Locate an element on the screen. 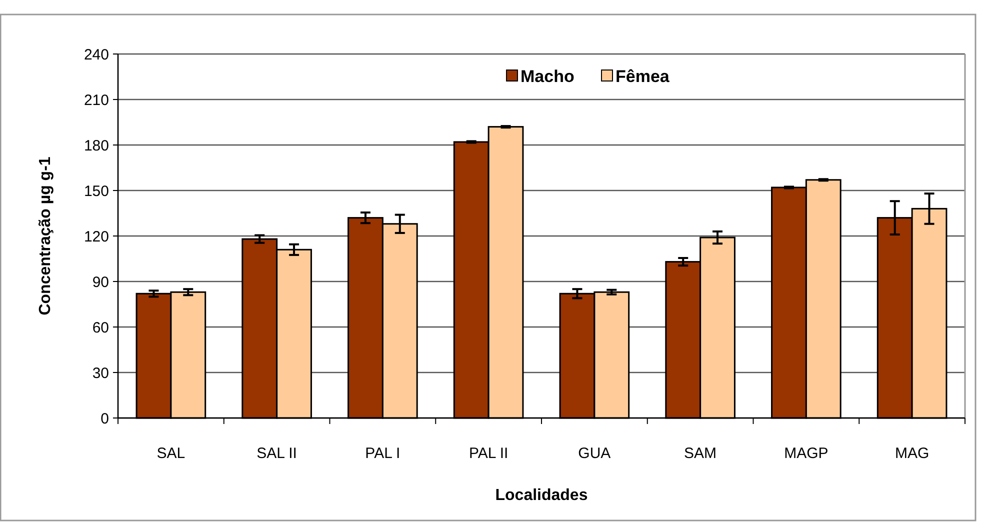 This screenshot has height=523, width=981. y-axis-title: Concentração µg g-1 is located at coordinates (45, 236).